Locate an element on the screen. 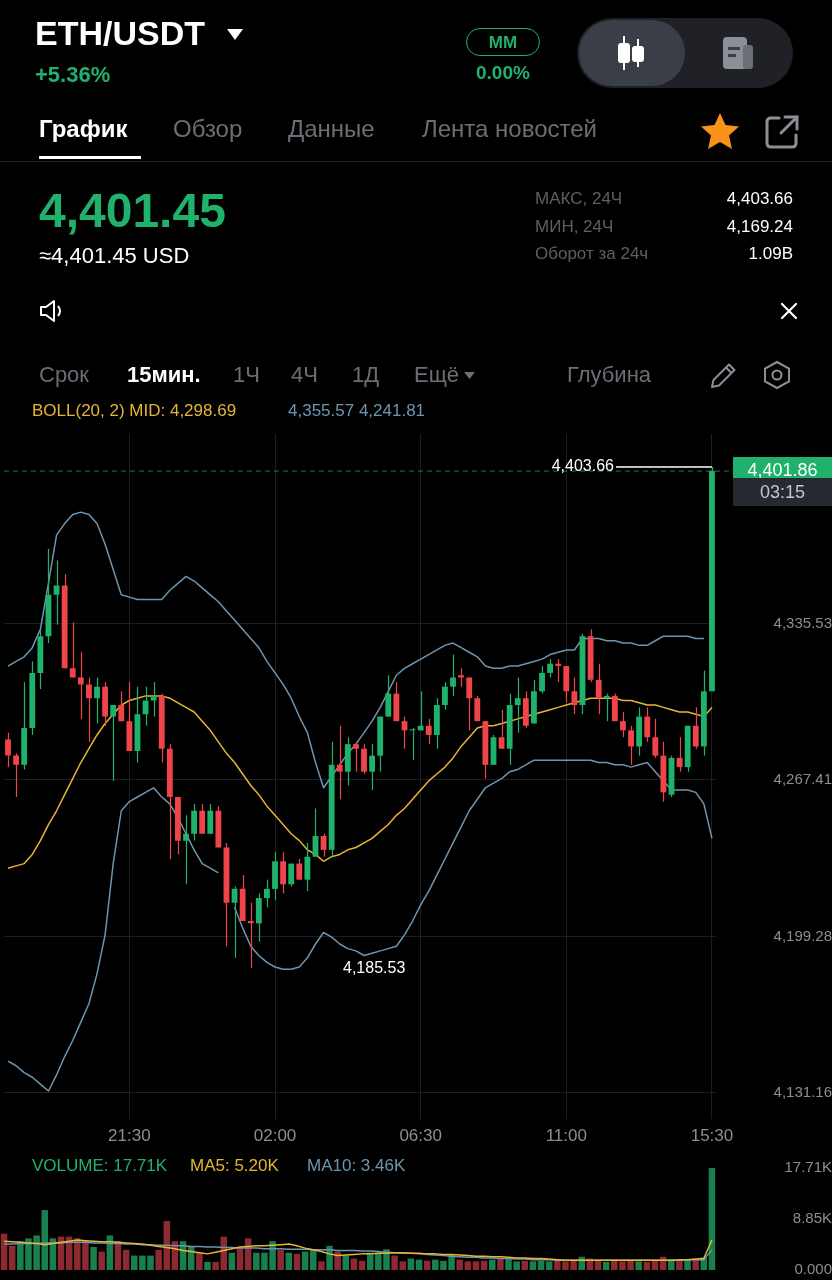  text: Оборот за 24ч is located at coordinates (592, 254).